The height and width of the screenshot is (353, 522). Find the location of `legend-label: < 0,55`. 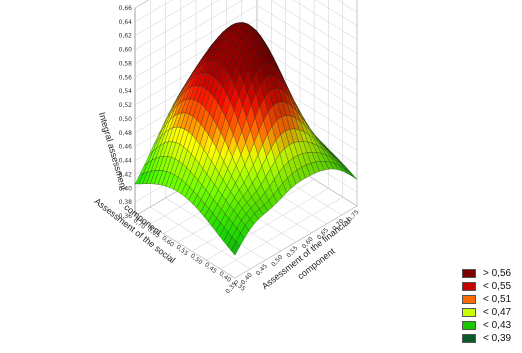

legend-label: < 0,55 is located at coordinates (497, 286).